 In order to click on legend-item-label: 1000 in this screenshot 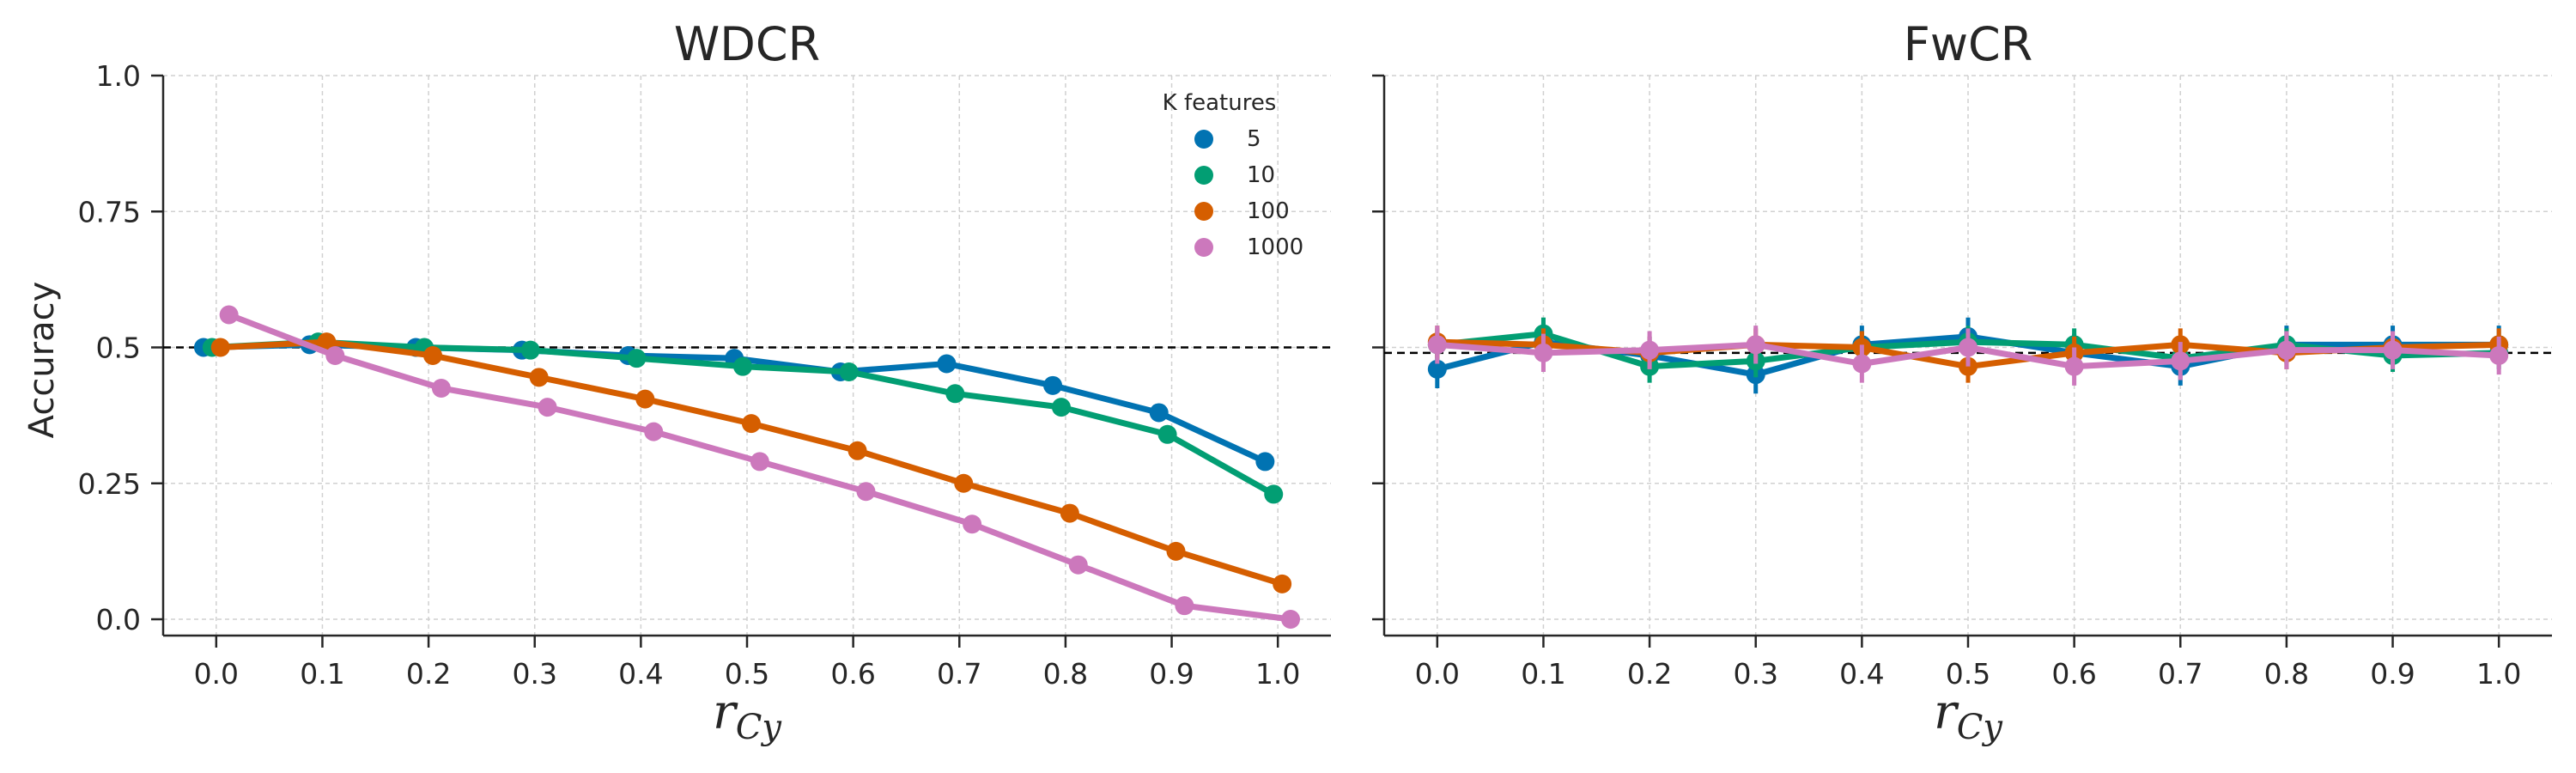, I will do `click(1275, 247)`.